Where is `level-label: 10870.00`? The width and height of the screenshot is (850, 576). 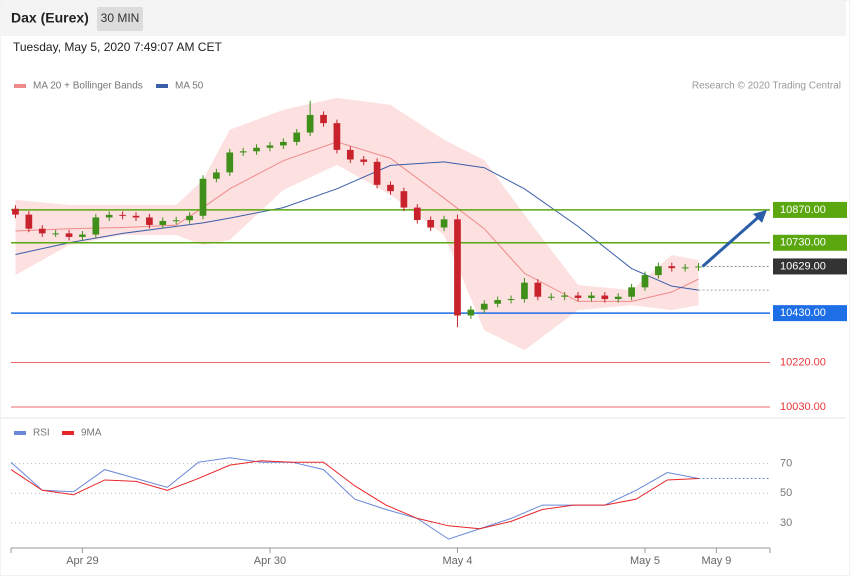 level-label: 10870.00 is located at coordinates (803, 210).